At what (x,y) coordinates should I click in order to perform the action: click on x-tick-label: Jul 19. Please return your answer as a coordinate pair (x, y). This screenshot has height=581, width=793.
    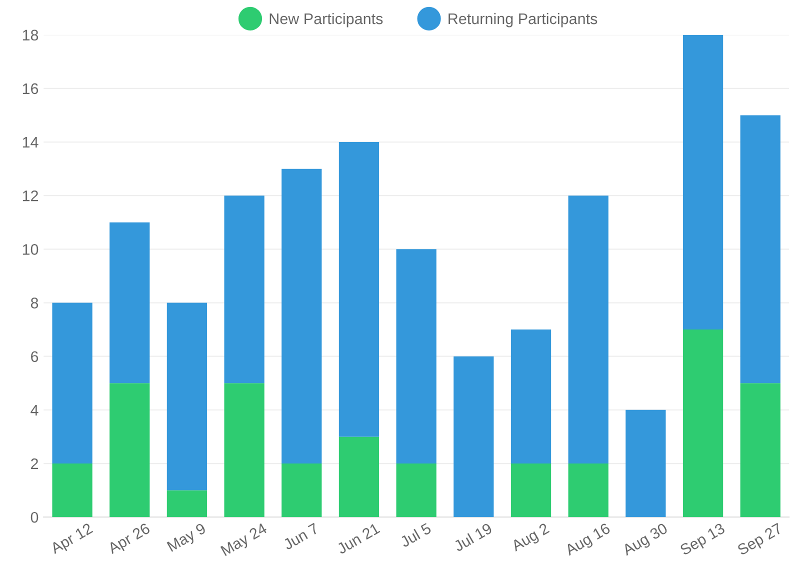
    Looking at the image, I should click on (472, 537).